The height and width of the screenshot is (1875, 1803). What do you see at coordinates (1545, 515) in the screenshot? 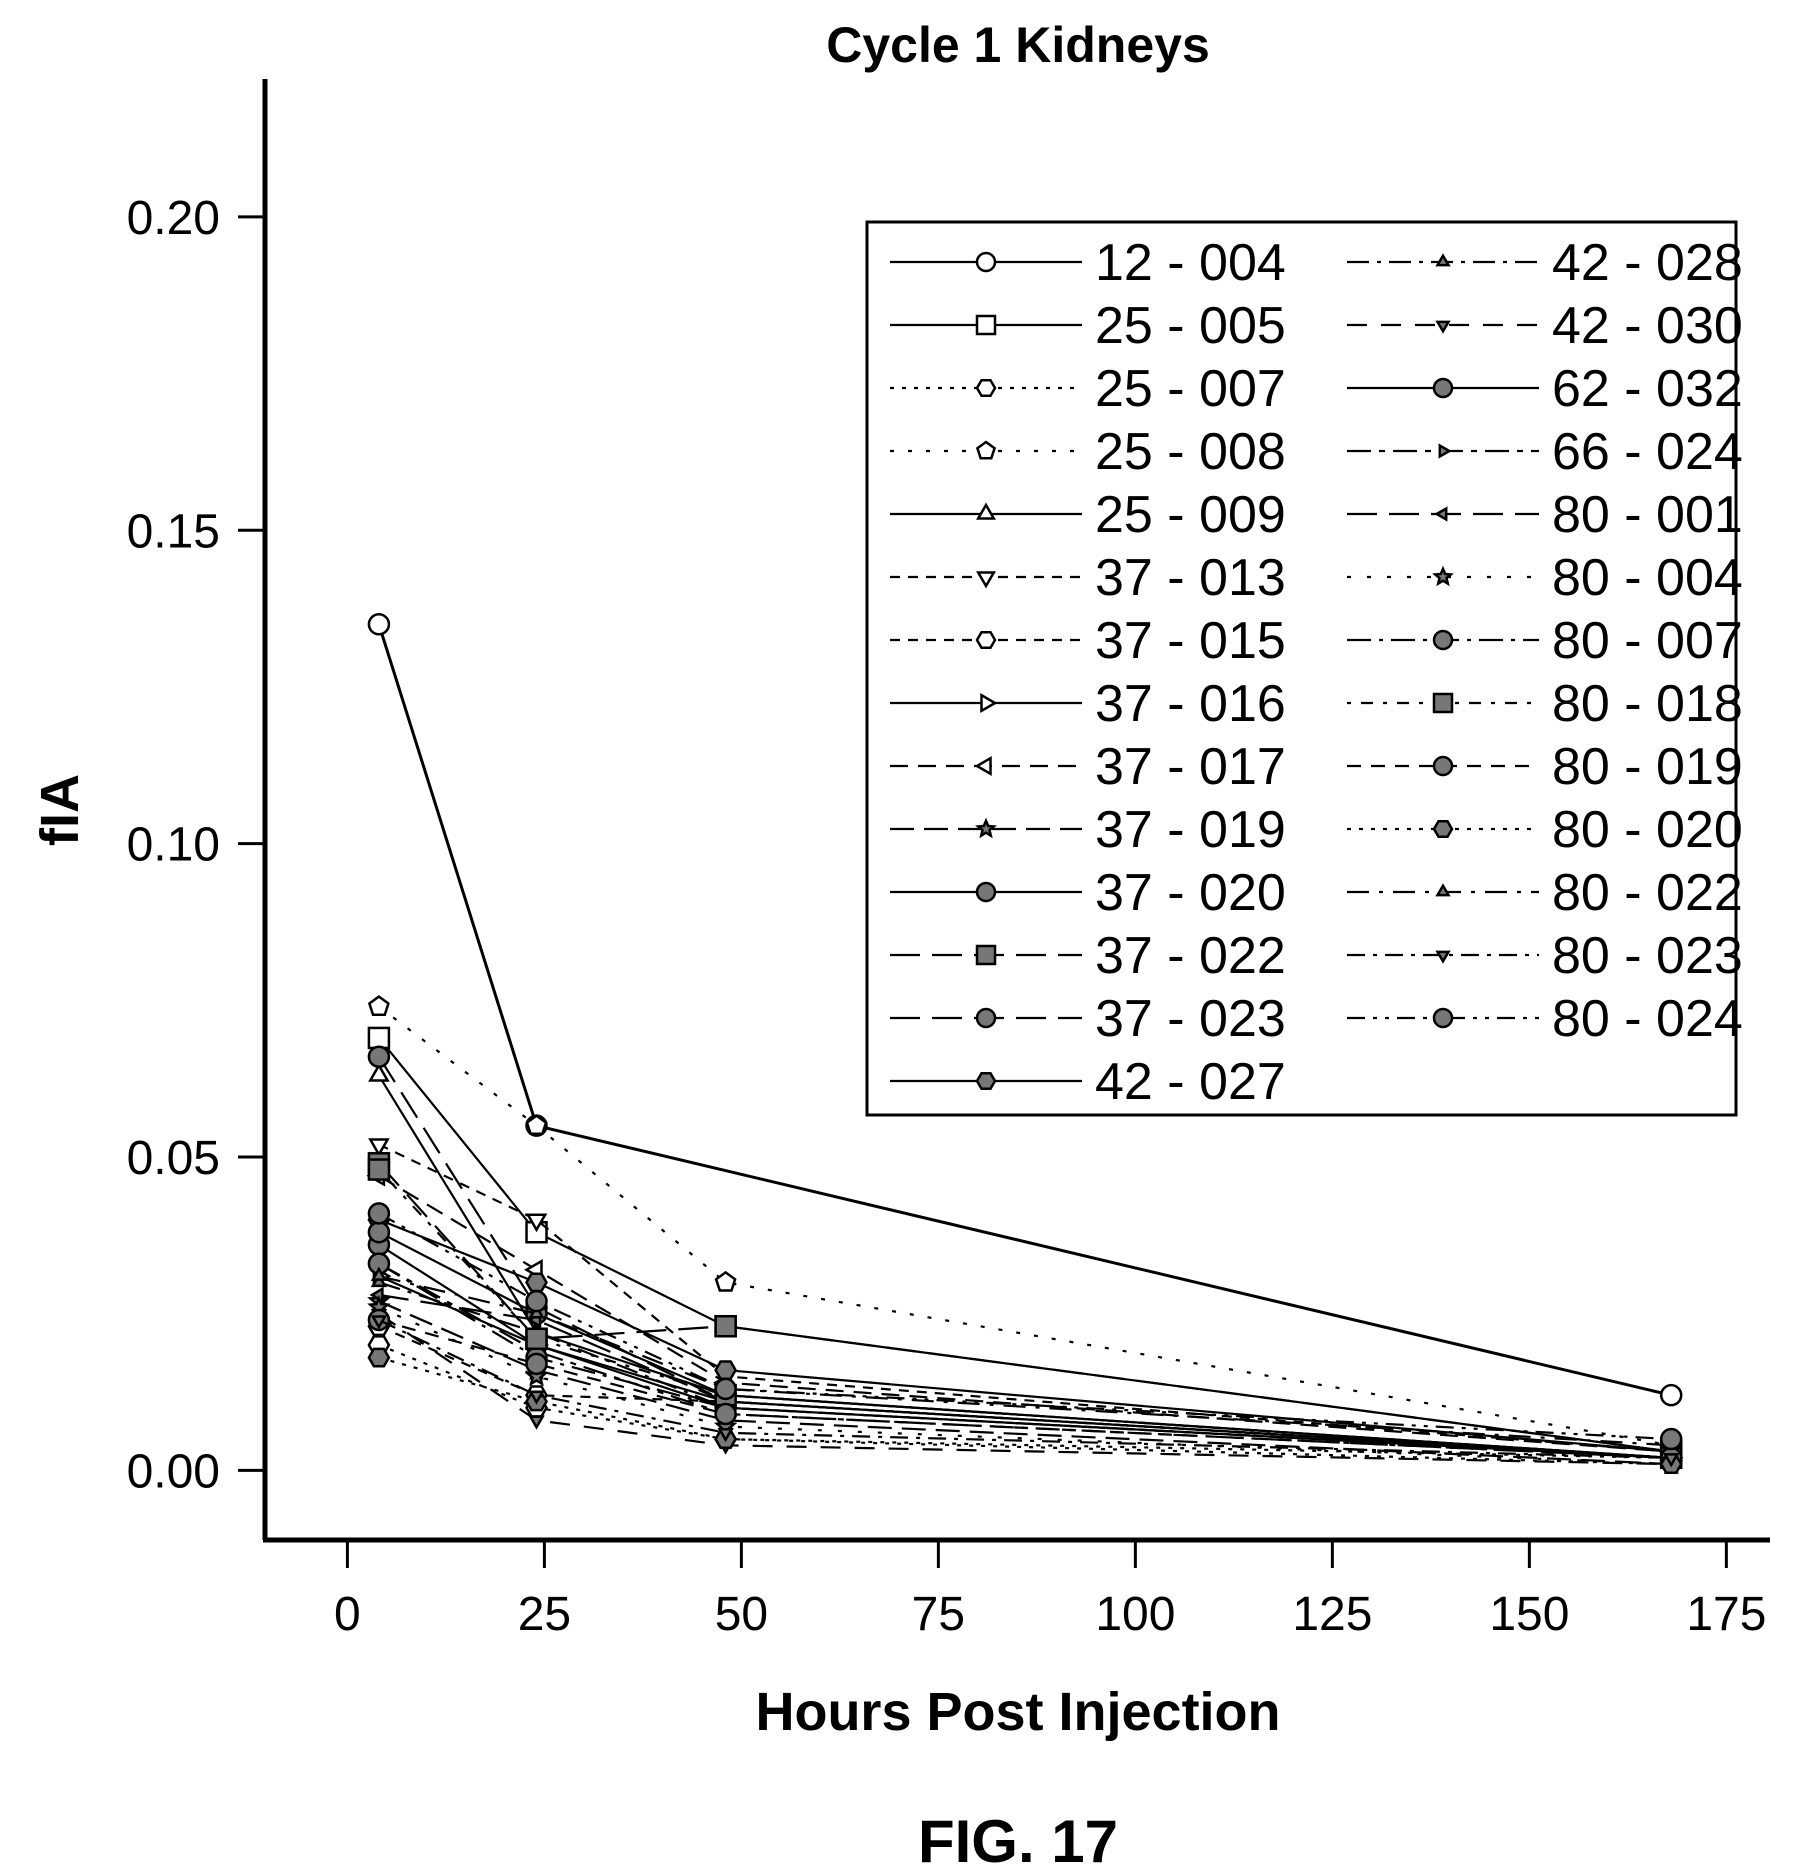
I see `legend-item: 80 - 001` at bounding box center [1545, 515].